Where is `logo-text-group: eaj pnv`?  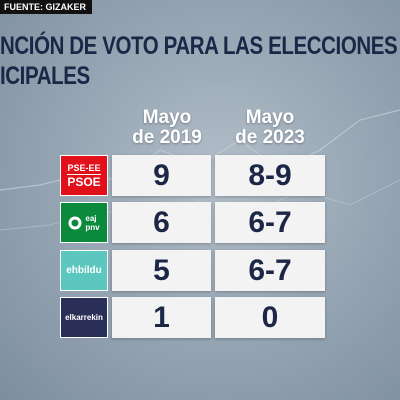
logo-text-group: eaj pnv is located at coordinates (92, 223).